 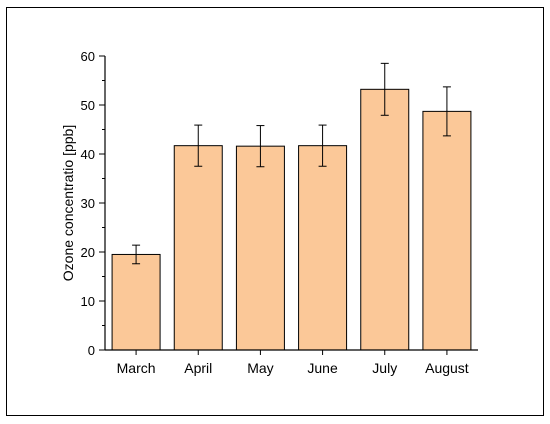 What do you see at coordinates (447, 230) in the screenshot?
I see `bar-august` at bounding box center [447, 230].